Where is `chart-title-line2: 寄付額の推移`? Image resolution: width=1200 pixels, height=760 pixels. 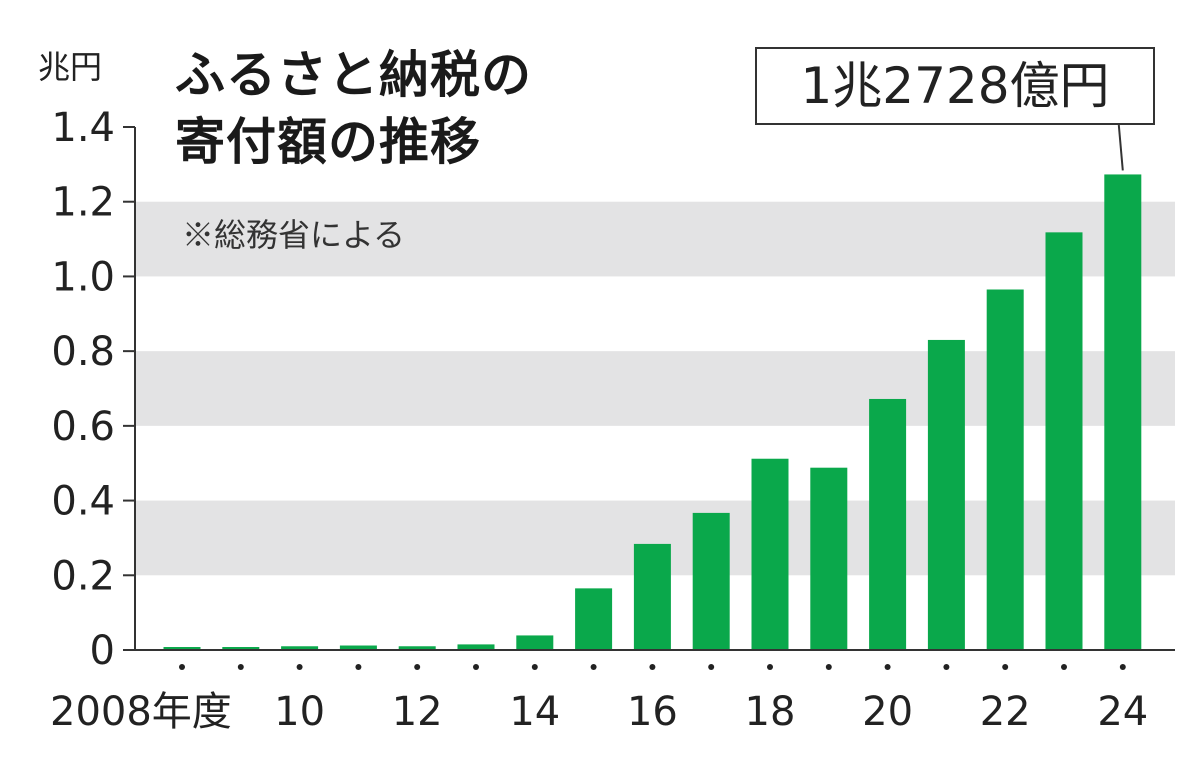
chart-title-line2: 寄付額の推移 is located at coordinates (328, 142).